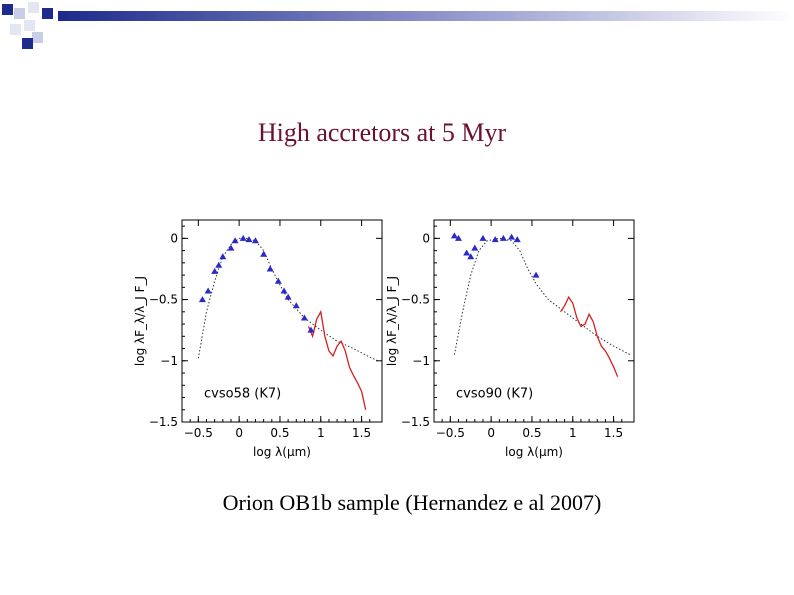 The image size is (794, 595). I want to click on object-label: cvso58 (K7), so click(242, 394).